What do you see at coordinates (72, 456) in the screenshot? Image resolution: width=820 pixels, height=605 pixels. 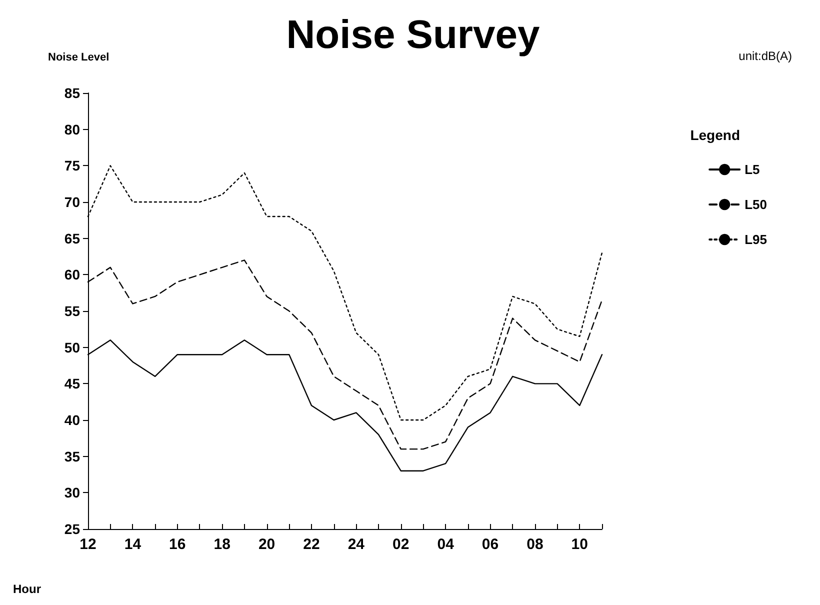 I see `y-tick-label: 35` at bounding box center [72, 456].